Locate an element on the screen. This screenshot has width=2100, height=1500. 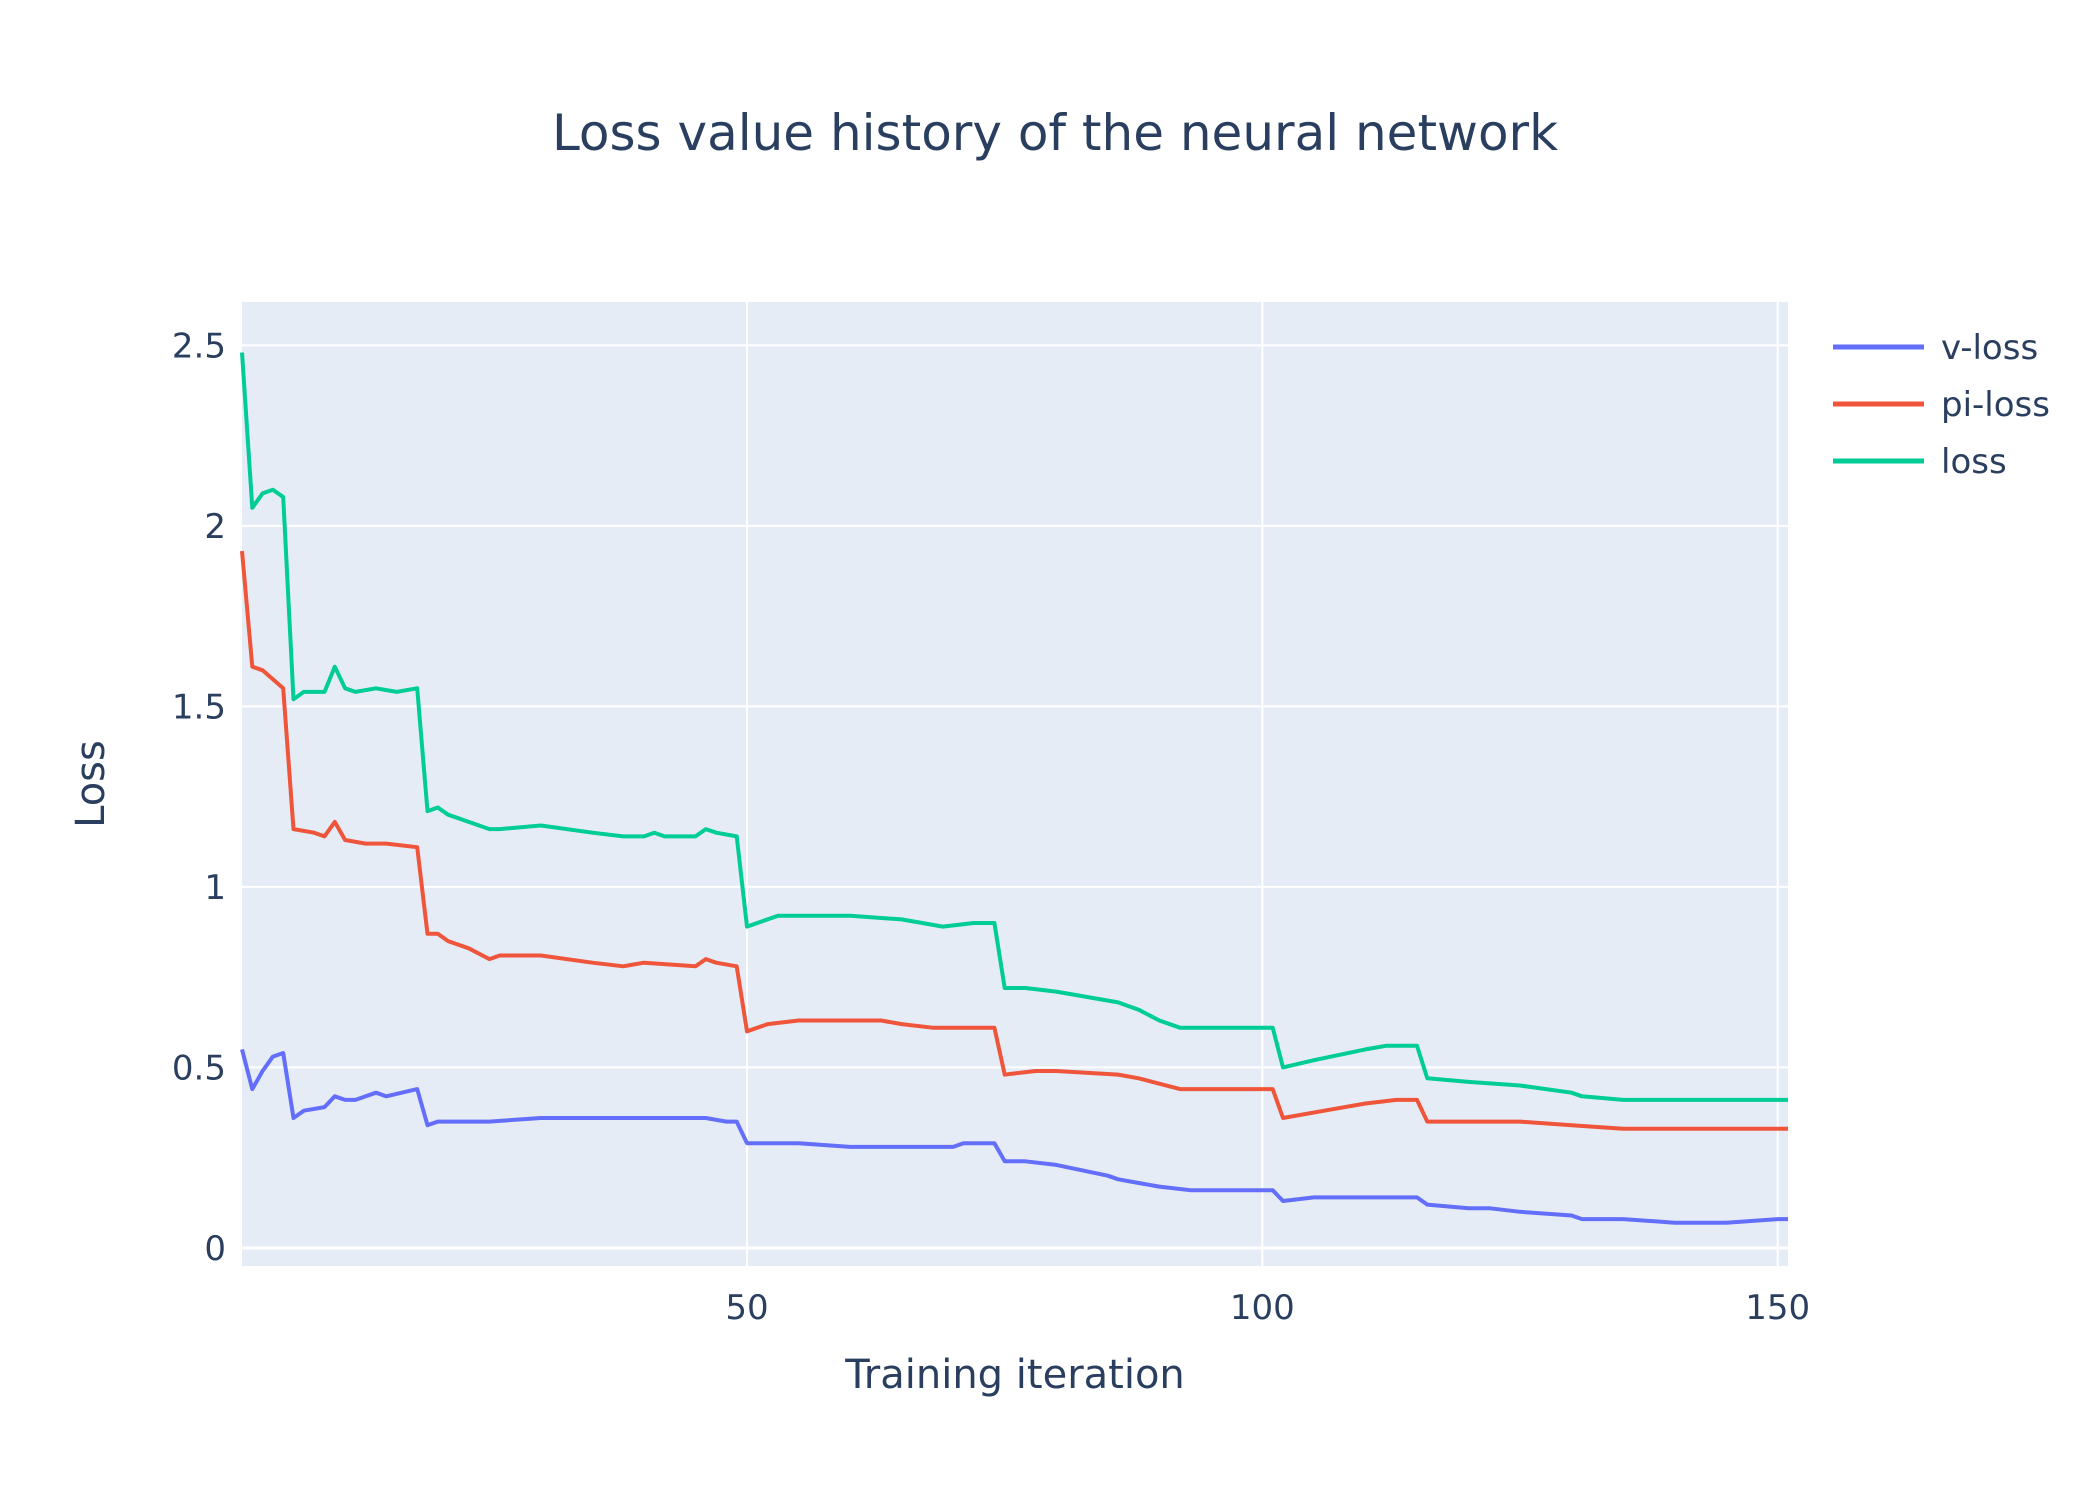
x-tick-label: 100 is located at coordinates (1262, 1308).